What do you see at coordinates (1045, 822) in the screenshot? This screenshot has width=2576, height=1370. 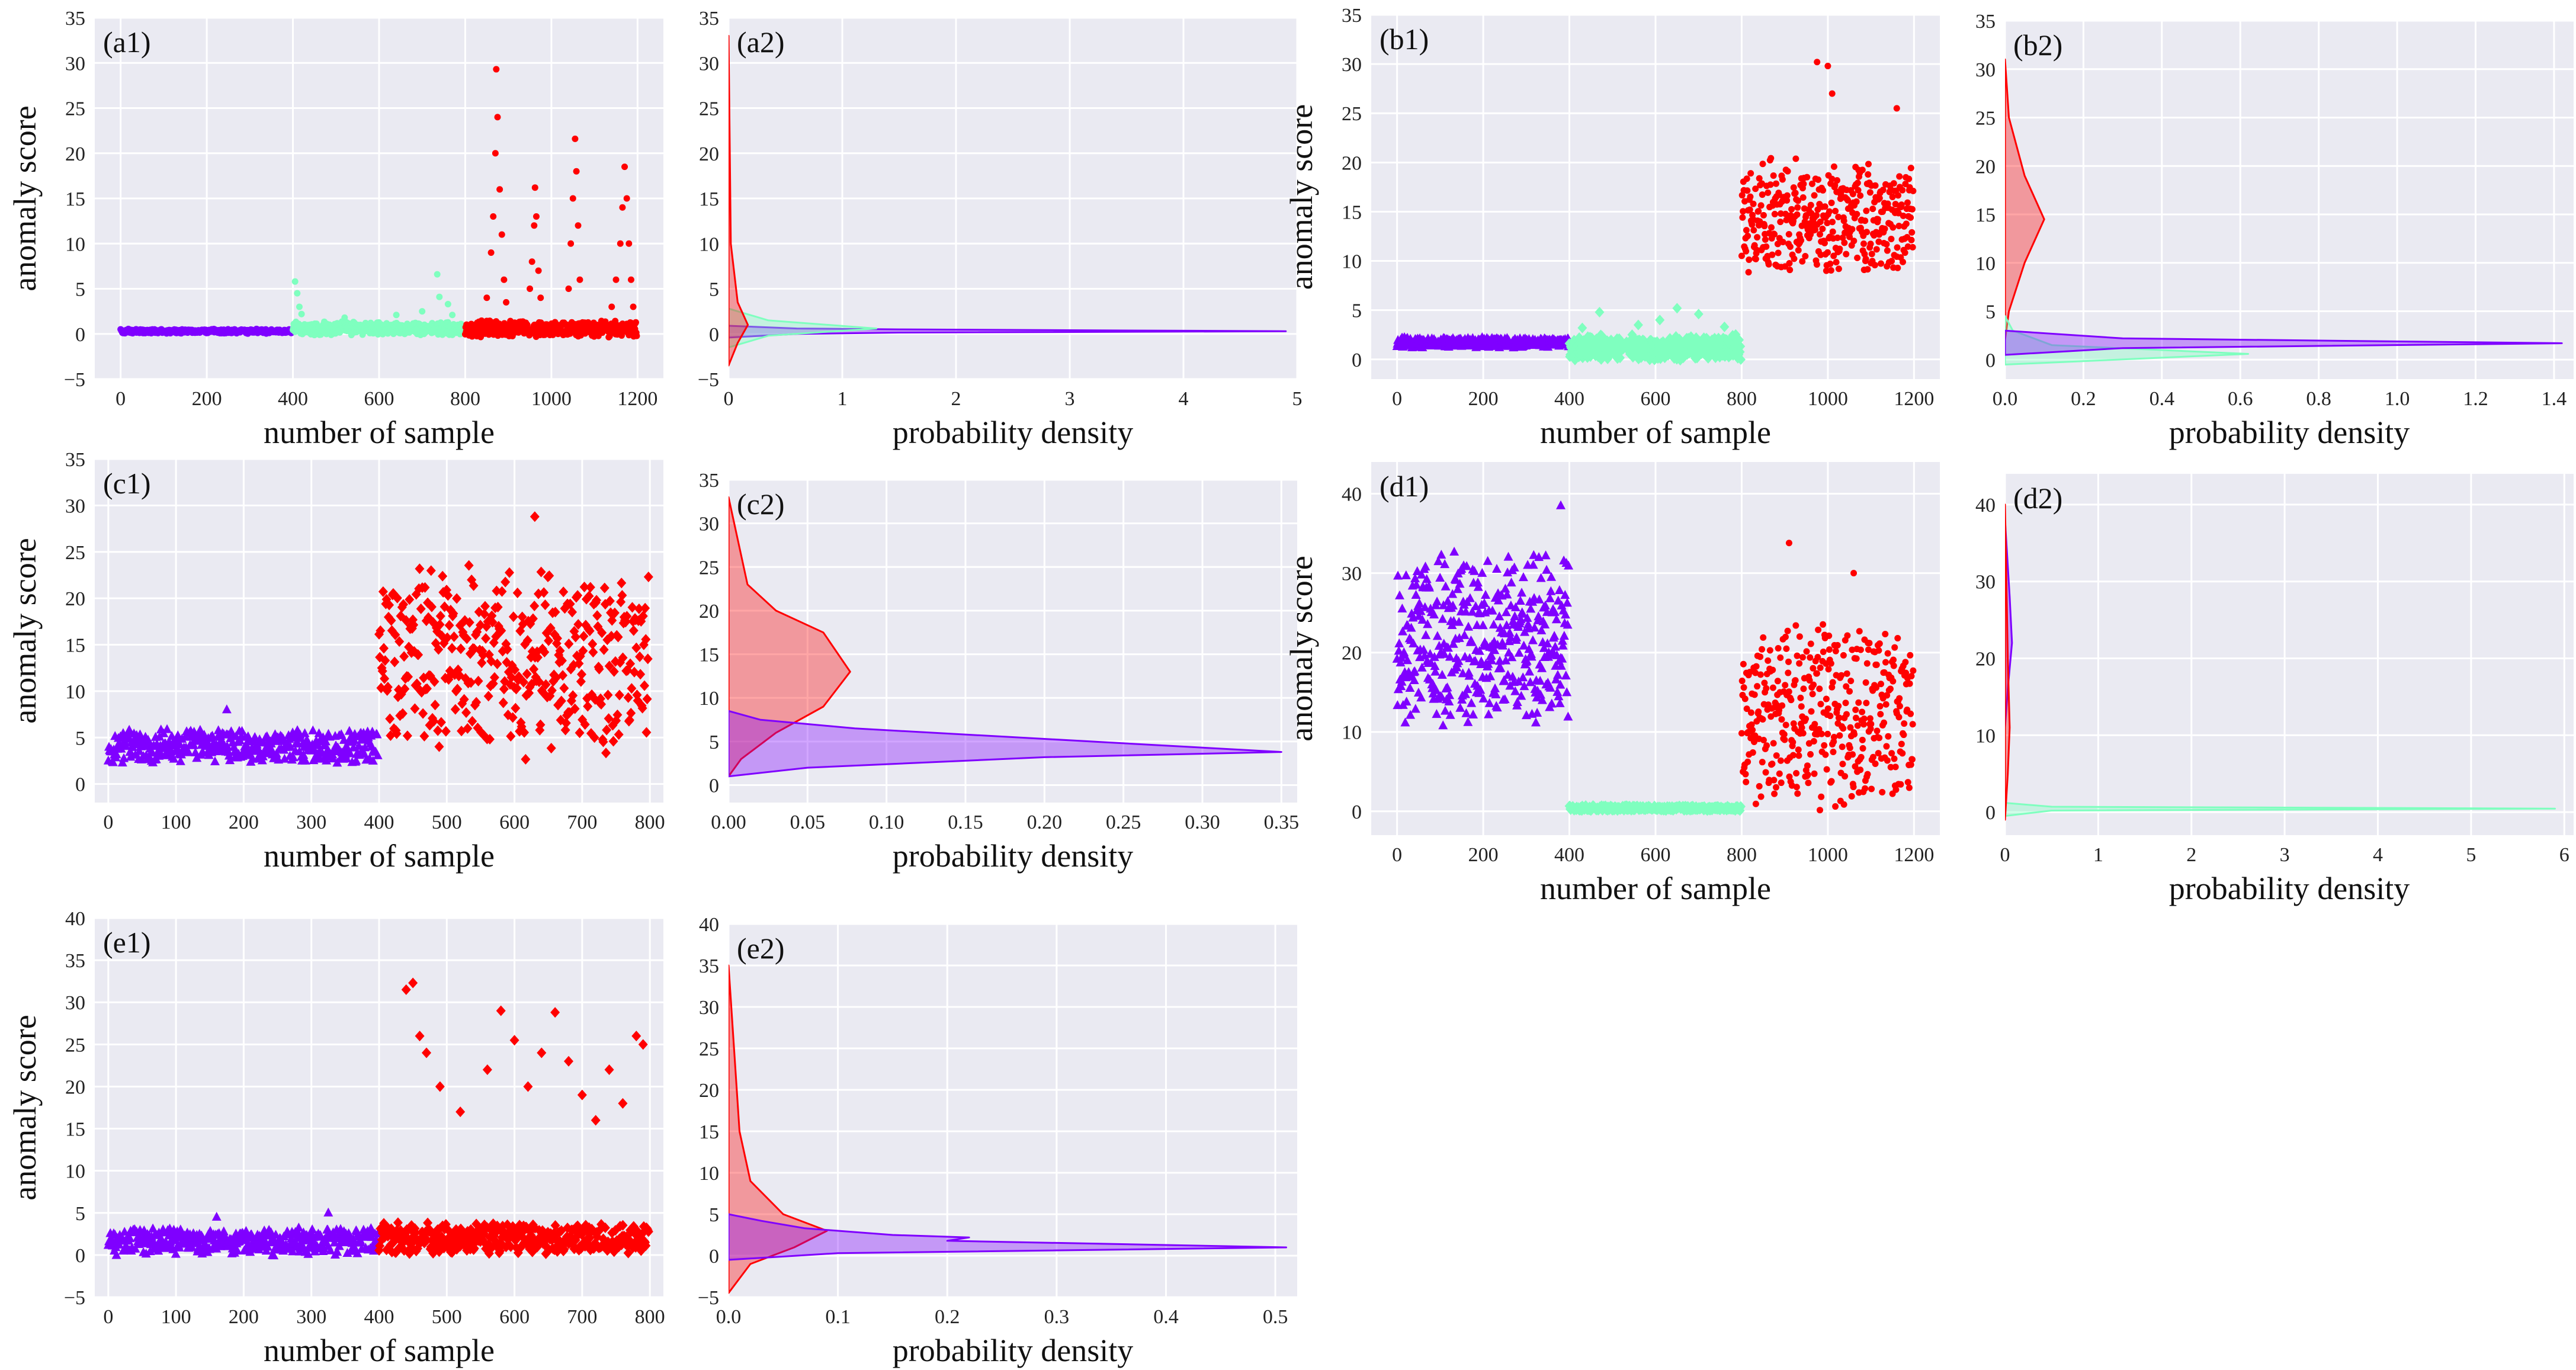 I see `x-tick-label: 0.20` at bounding box center [1045, 822].